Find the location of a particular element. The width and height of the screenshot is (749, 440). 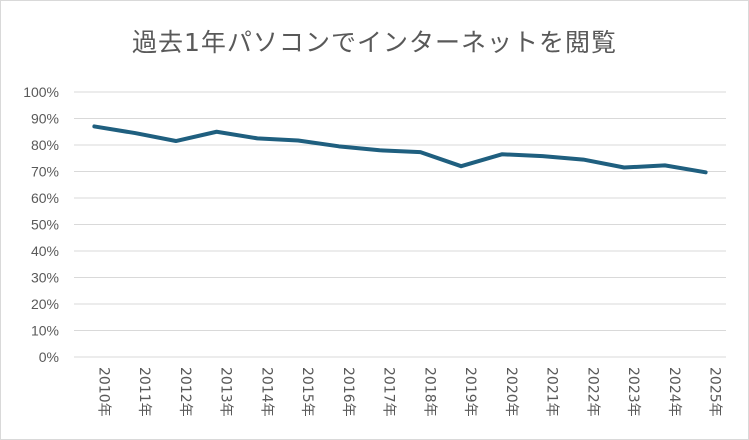

y-tick-label: 20% is located at coordinates (45, 304).